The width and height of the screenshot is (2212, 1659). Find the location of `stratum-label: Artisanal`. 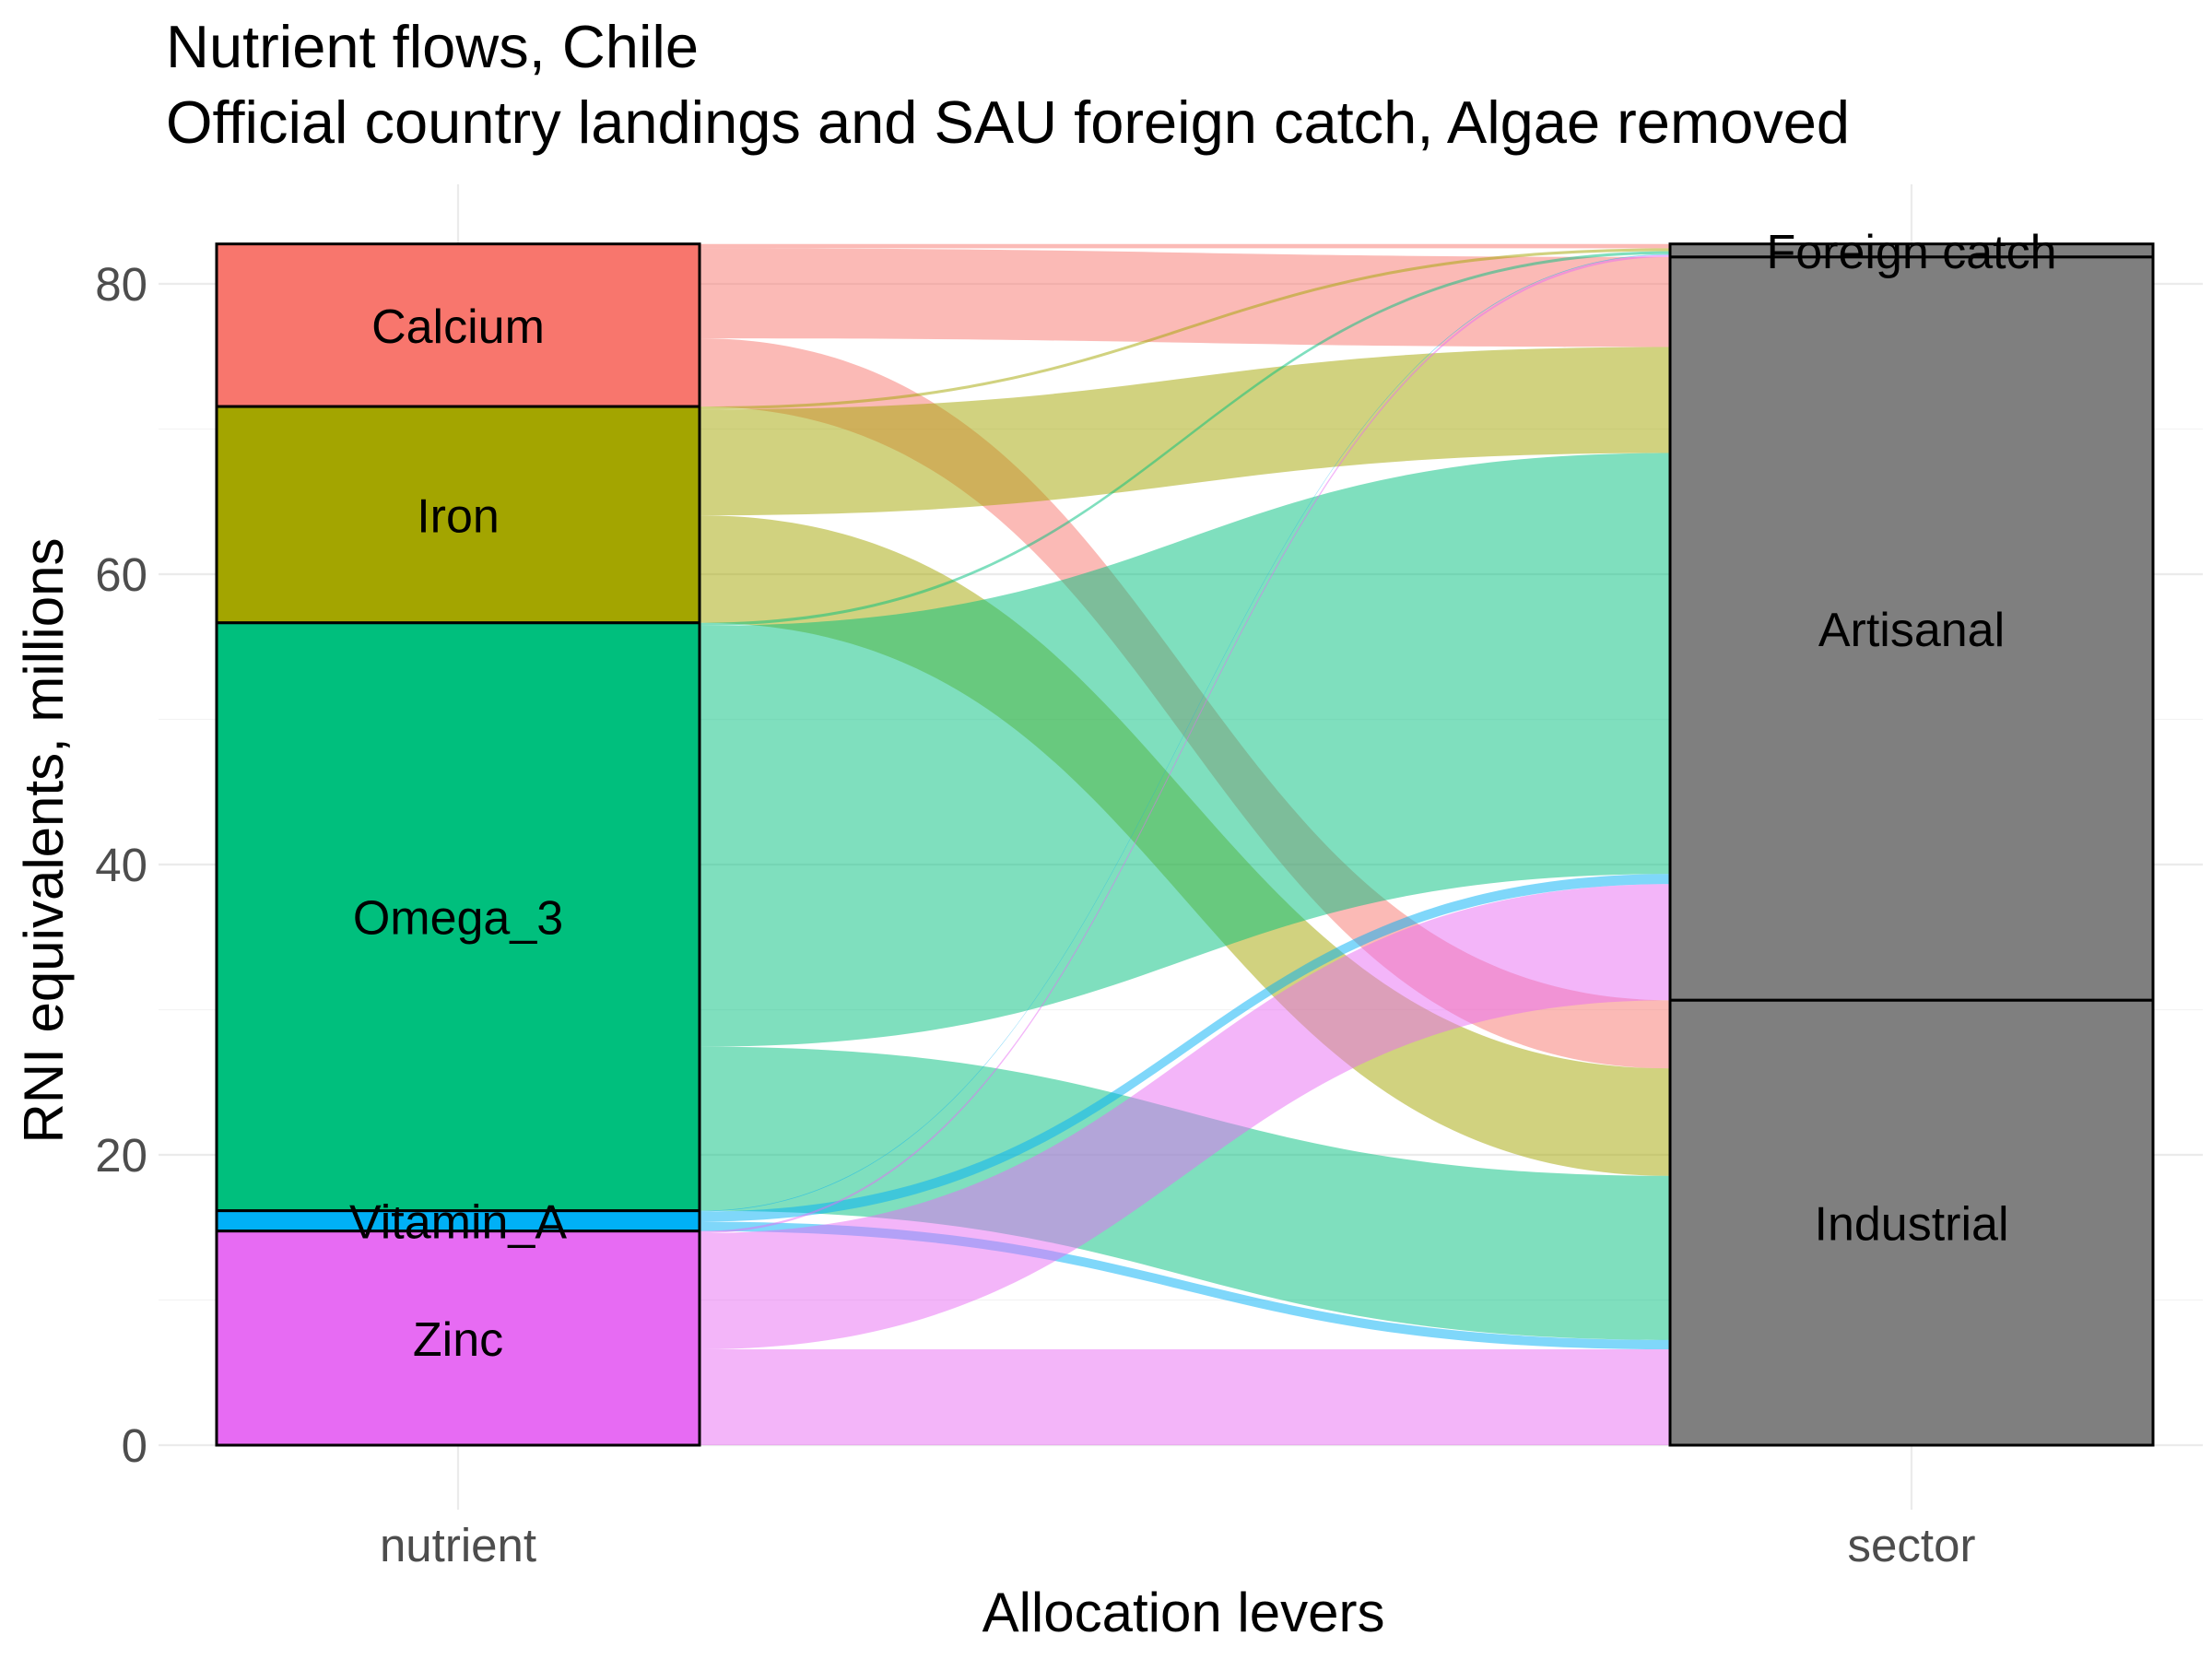

stratum-label: Artisanal is located at coordinates (1911, 630).